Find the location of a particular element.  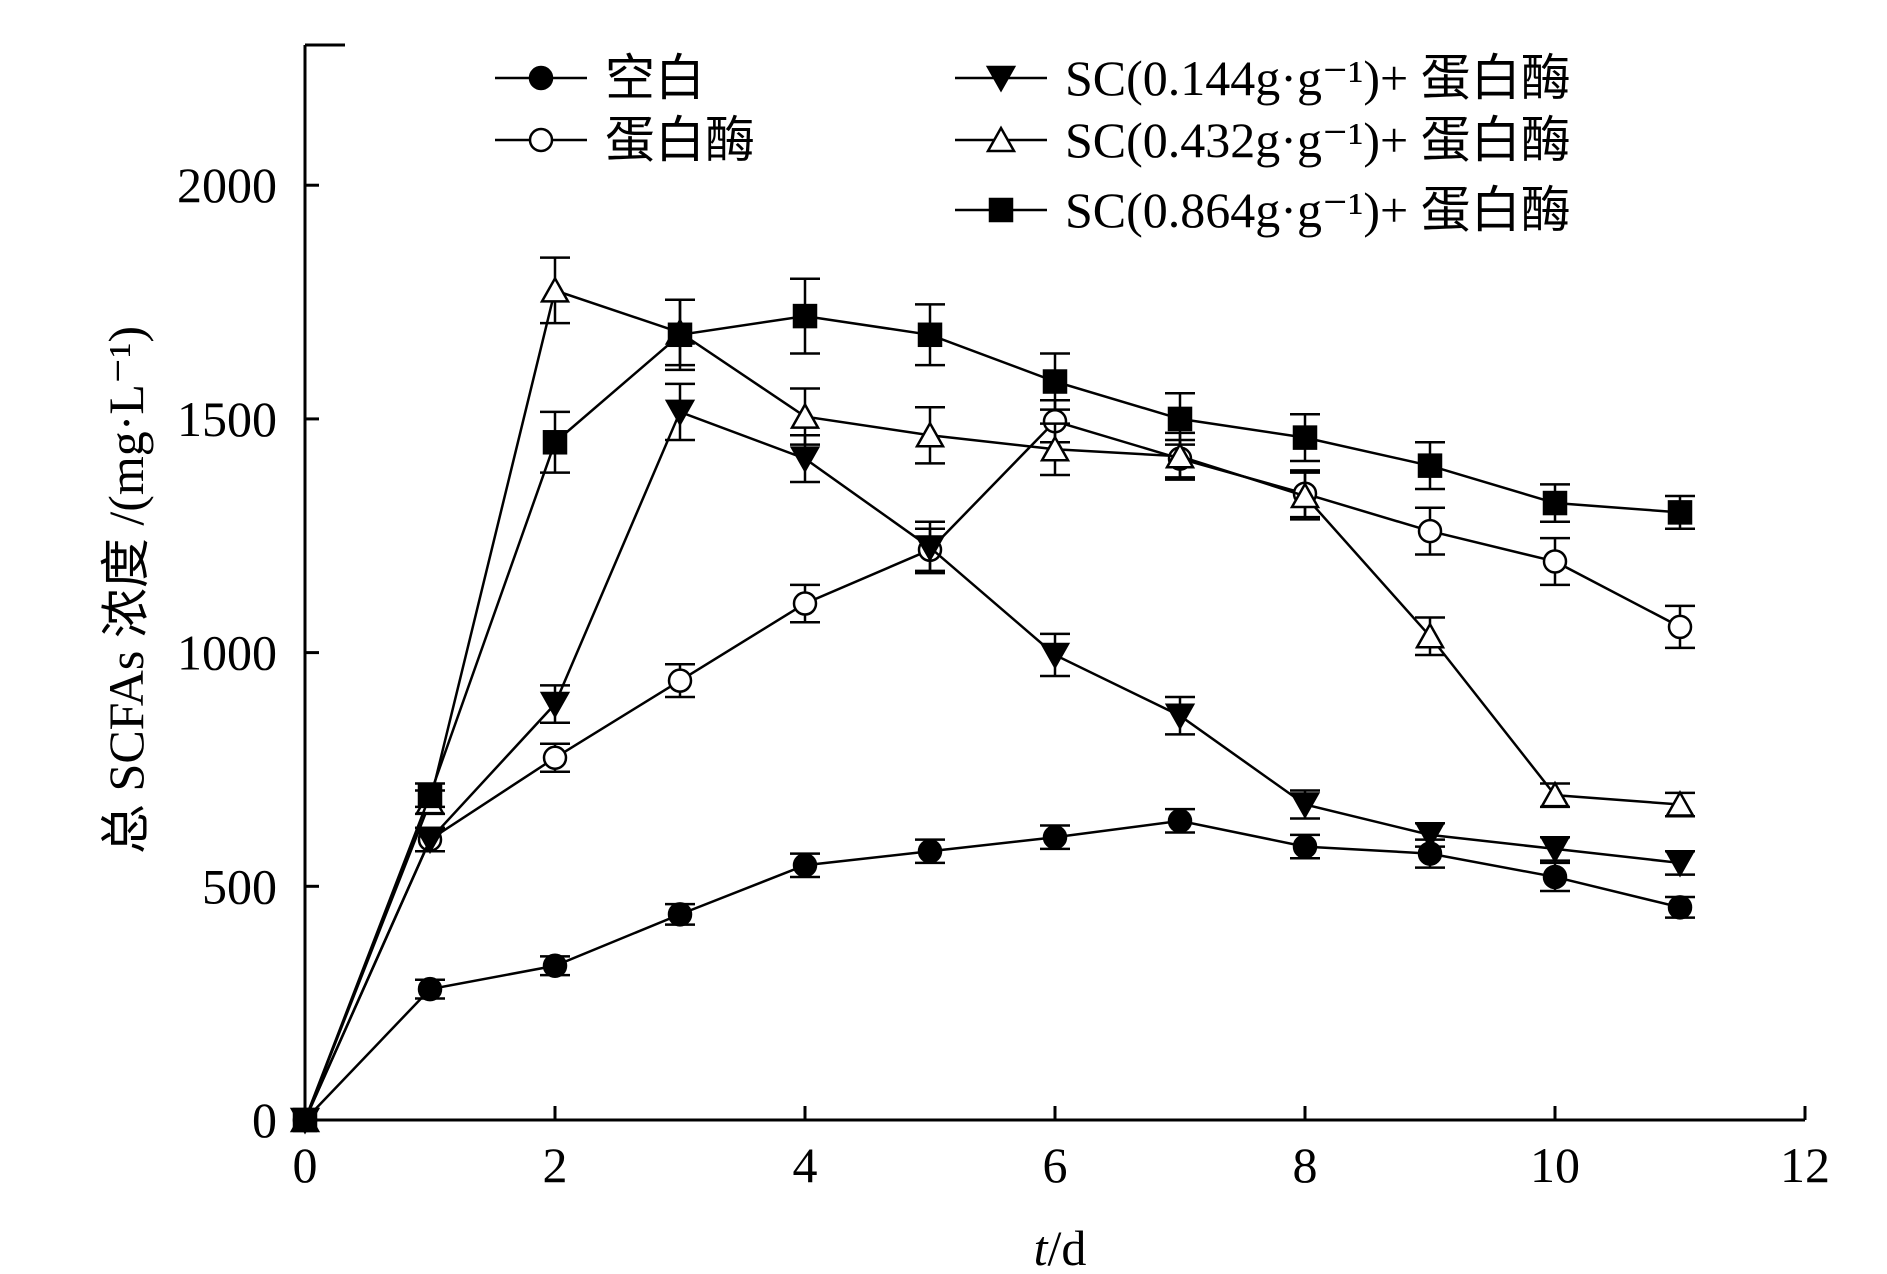

legend-item-3: SC(0.432g·g⁻¹)+ 蛋白酶 is located at coordinates (1263, 140).